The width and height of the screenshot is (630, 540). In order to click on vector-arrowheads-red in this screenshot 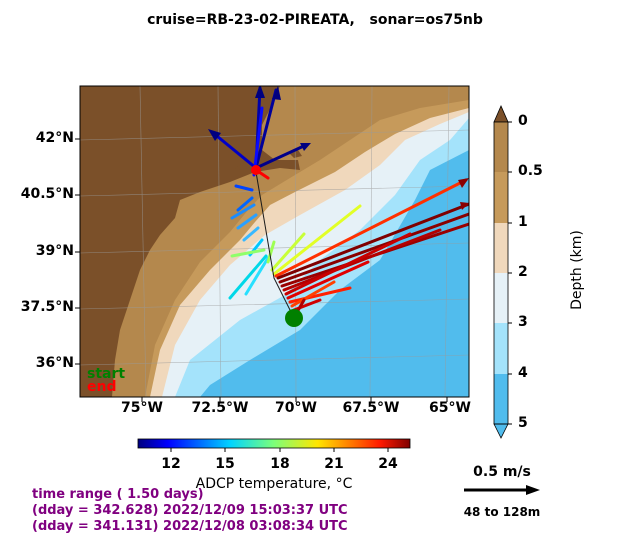, I will do `click(463, 194)`.